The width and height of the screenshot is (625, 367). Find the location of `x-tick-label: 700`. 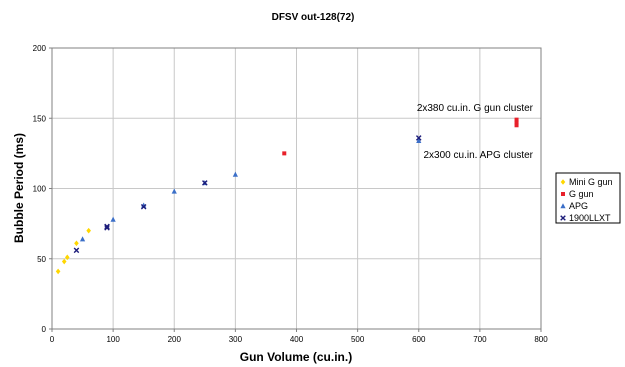

x-tick-label: 700 is located at coordinates (480, 339).